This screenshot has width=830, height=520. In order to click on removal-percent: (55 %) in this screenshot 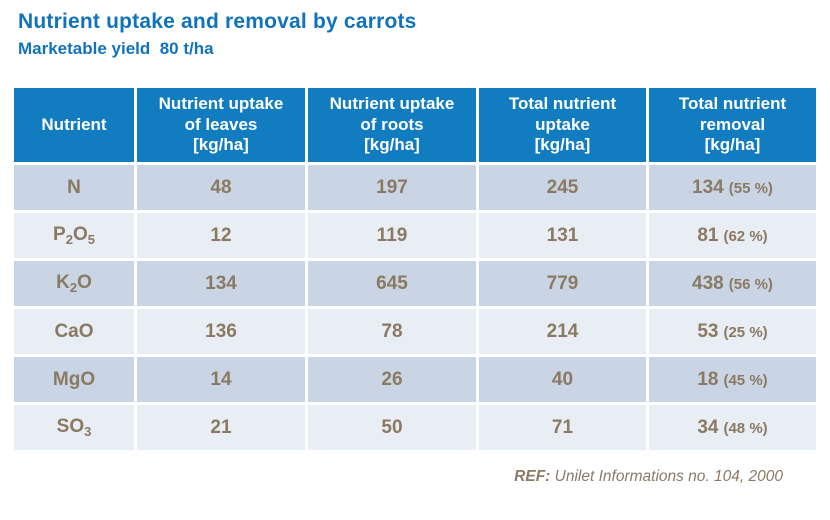, I will do `click(750, 188)`.